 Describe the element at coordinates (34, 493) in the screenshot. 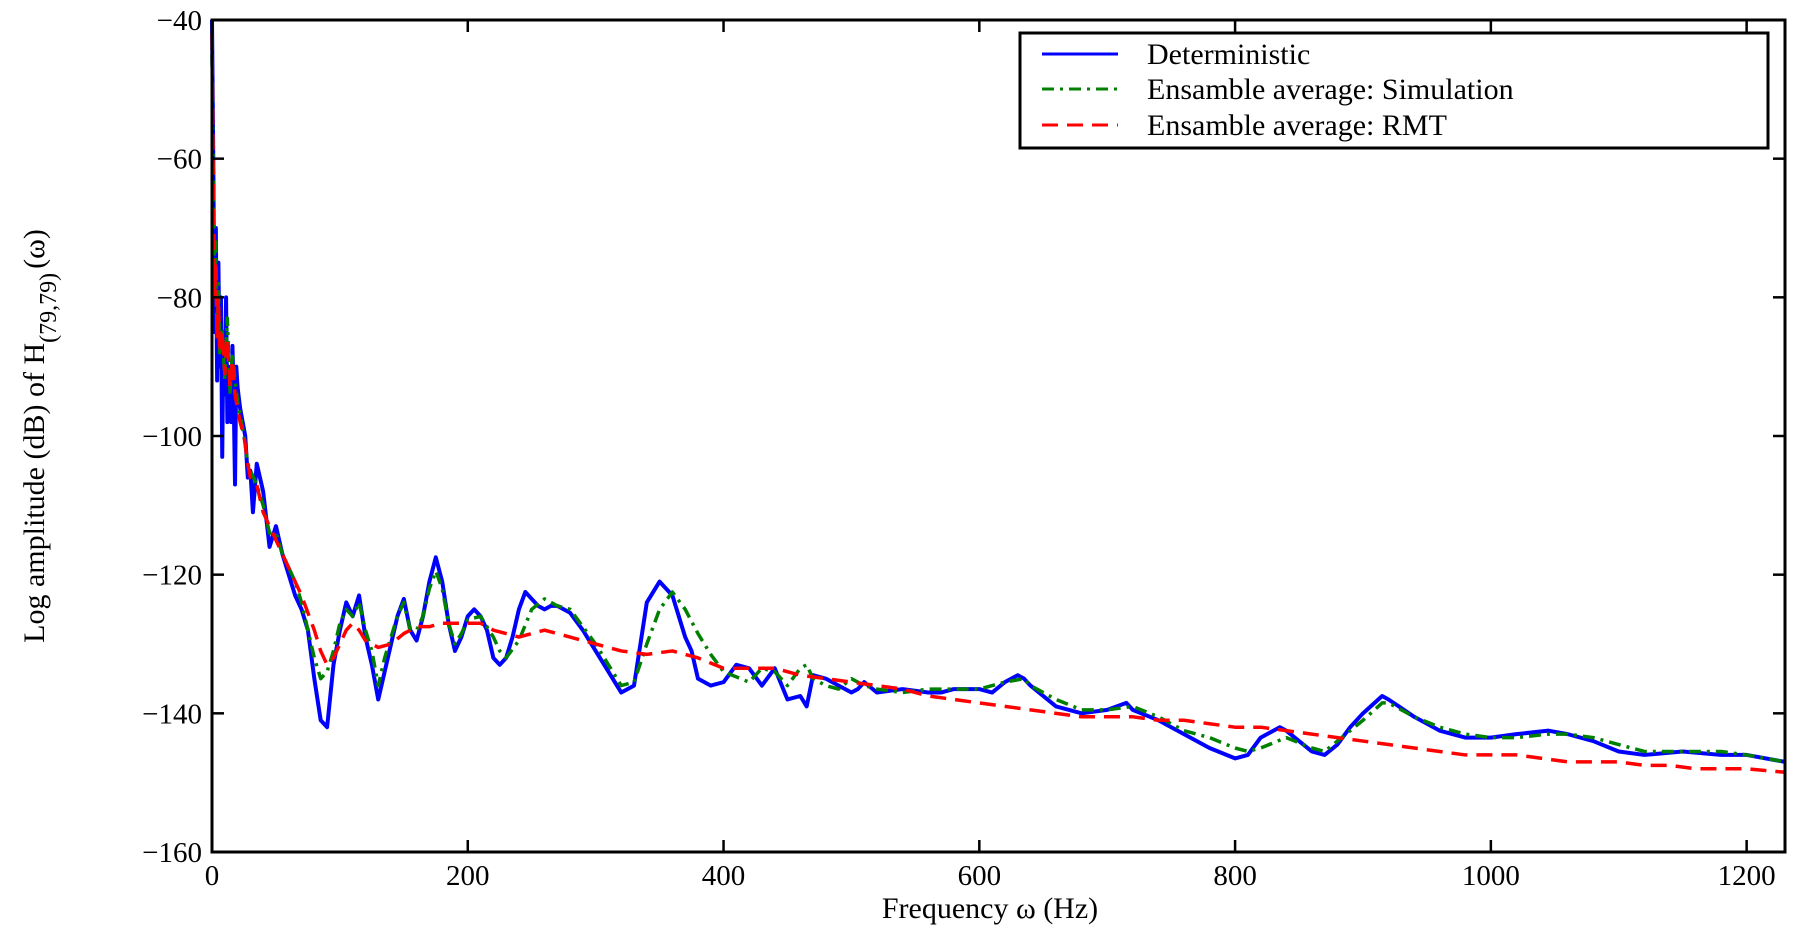

I see `y-axis-title-prefix: Log amplitude (dB) of H` at that location.